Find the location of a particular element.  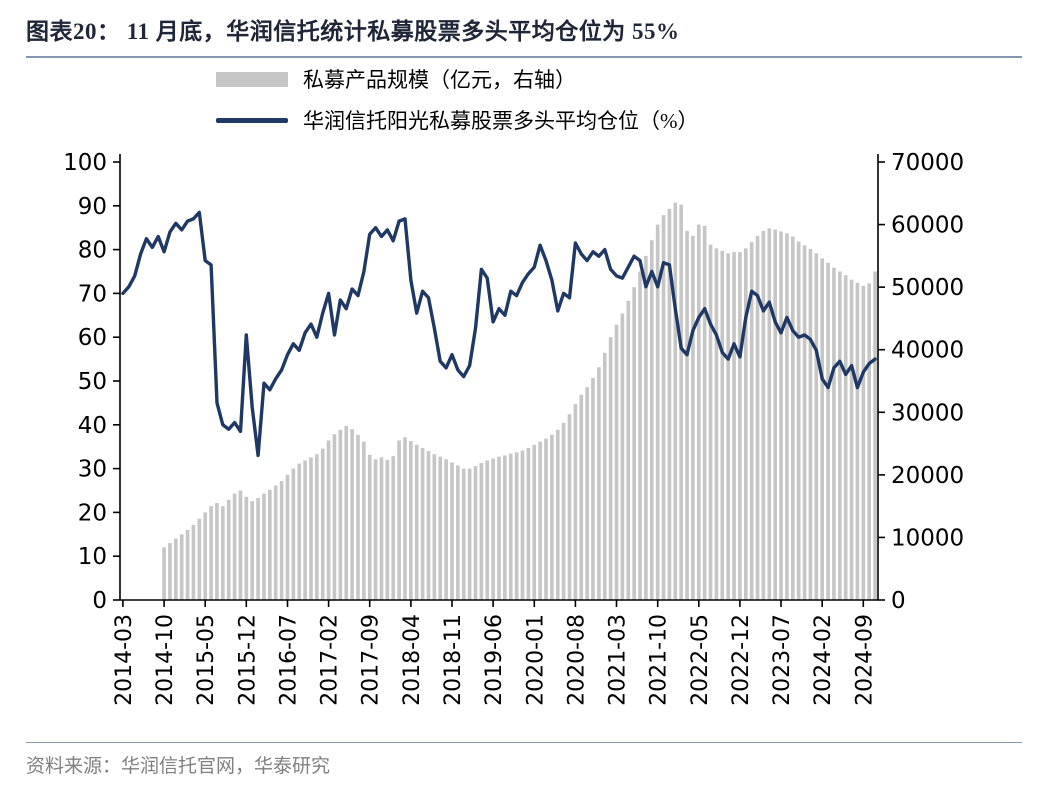

chart-title-row: 图表20： 11 月底，华润信托统计私募股票多头平均仓位为 55% is located at coordinates (524, 35).